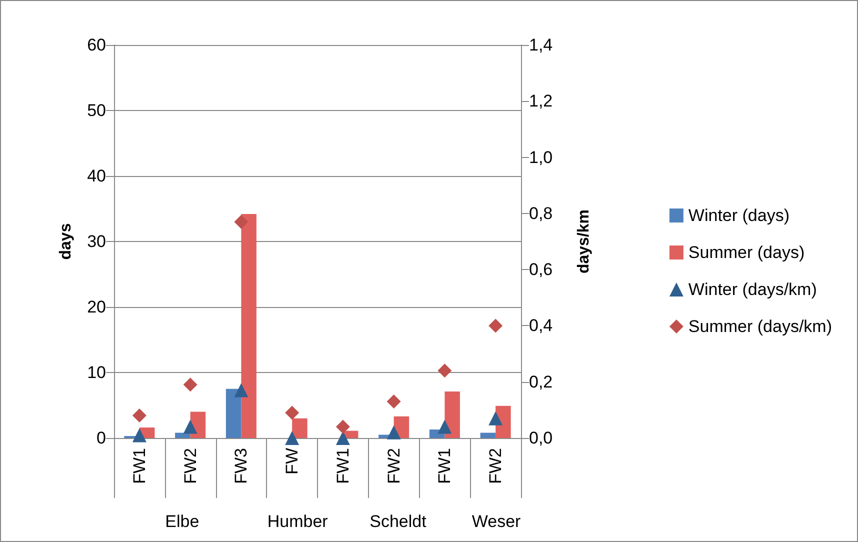 This screenshot has height=542, width=858. I want to click on y-tick-label: 40, so click(96, 176).